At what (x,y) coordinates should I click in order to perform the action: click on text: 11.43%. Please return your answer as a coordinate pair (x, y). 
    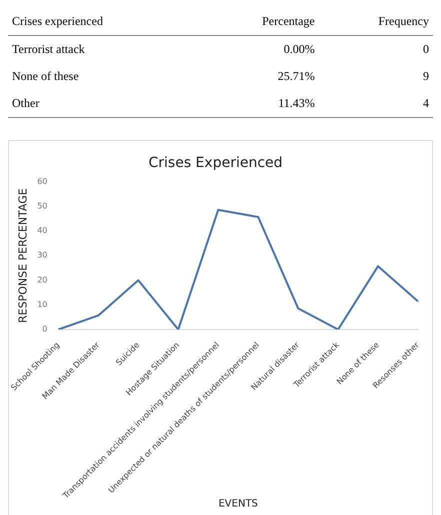
    Looking at the image, I should click on (296, 103).